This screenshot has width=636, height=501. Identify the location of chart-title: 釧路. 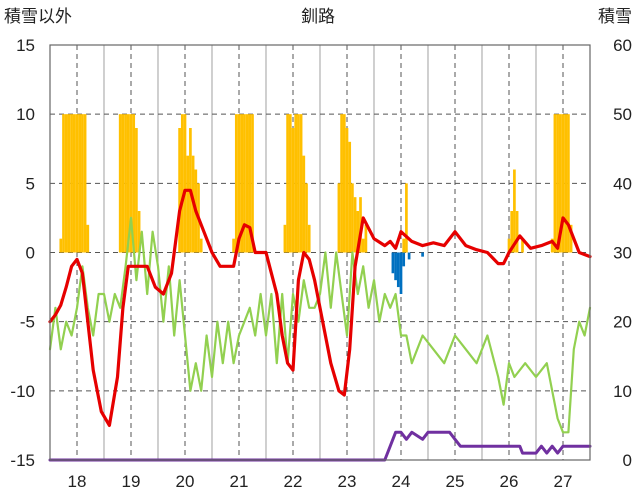
(318, 16).